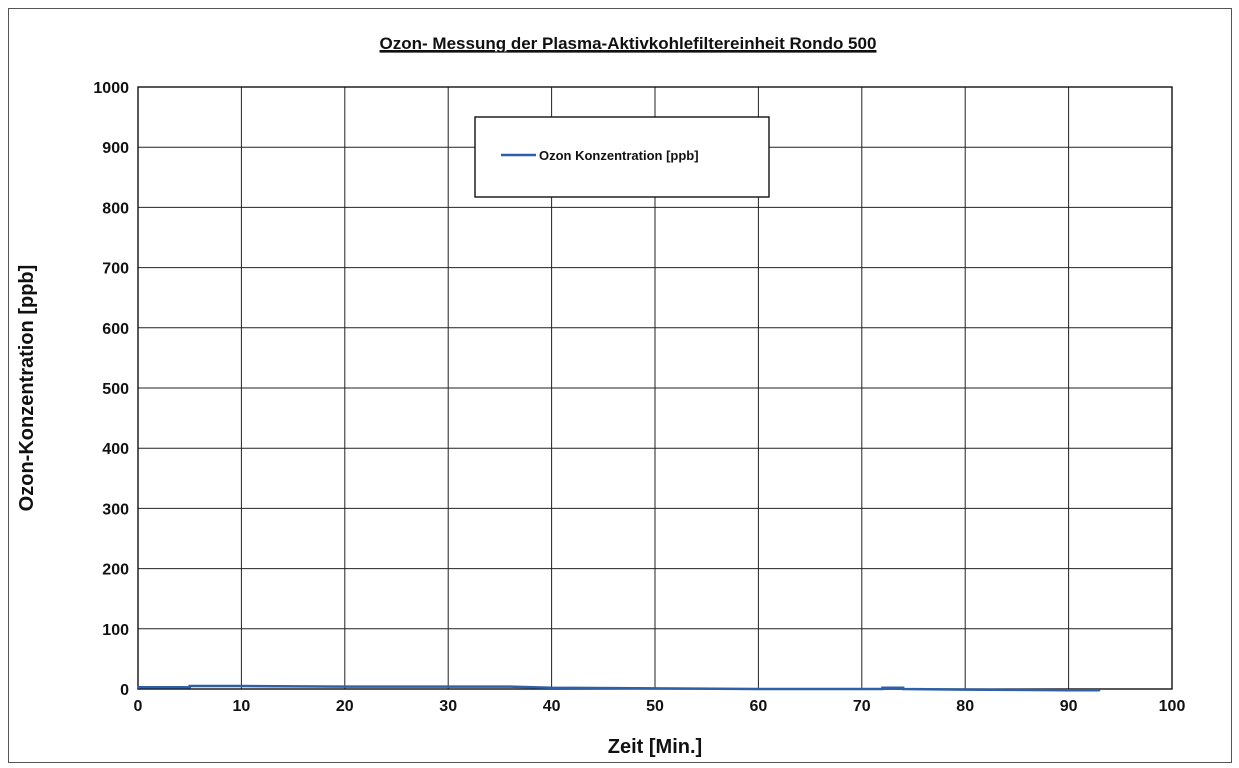  I want to click on x-tick-label: 50, so click(655, 706).